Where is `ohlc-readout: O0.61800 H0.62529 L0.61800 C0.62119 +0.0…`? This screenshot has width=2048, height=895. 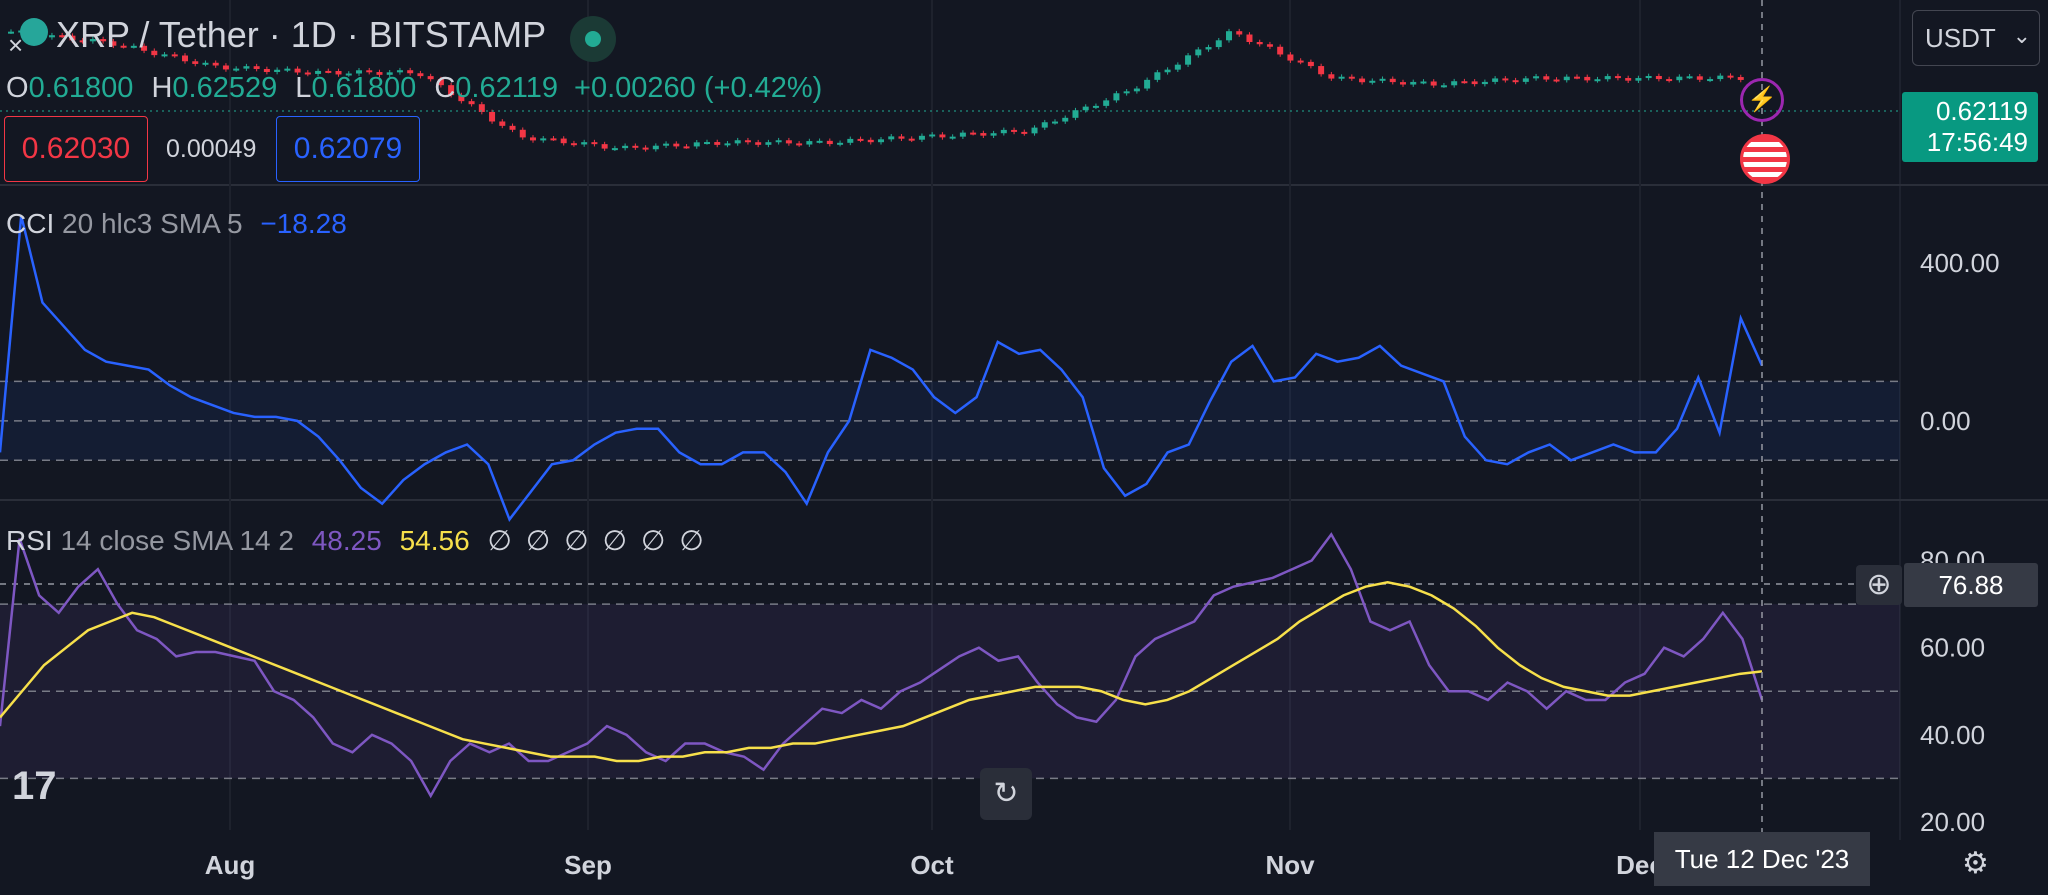
ohlc-readout: O0.61800 H0.62529 L0.61800 C0.62119 +0.0… is located at coordinates (414, 88).